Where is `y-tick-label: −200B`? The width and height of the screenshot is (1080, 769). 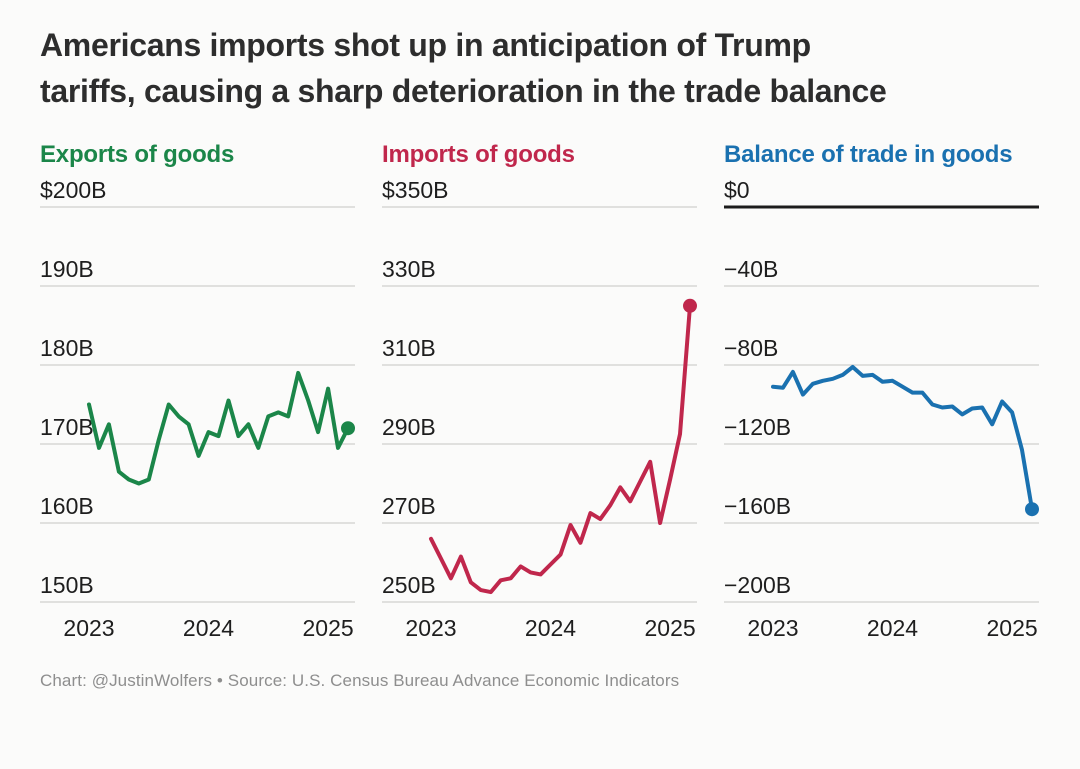 y-tick-label: −200B is located at coordinates (757, 585).